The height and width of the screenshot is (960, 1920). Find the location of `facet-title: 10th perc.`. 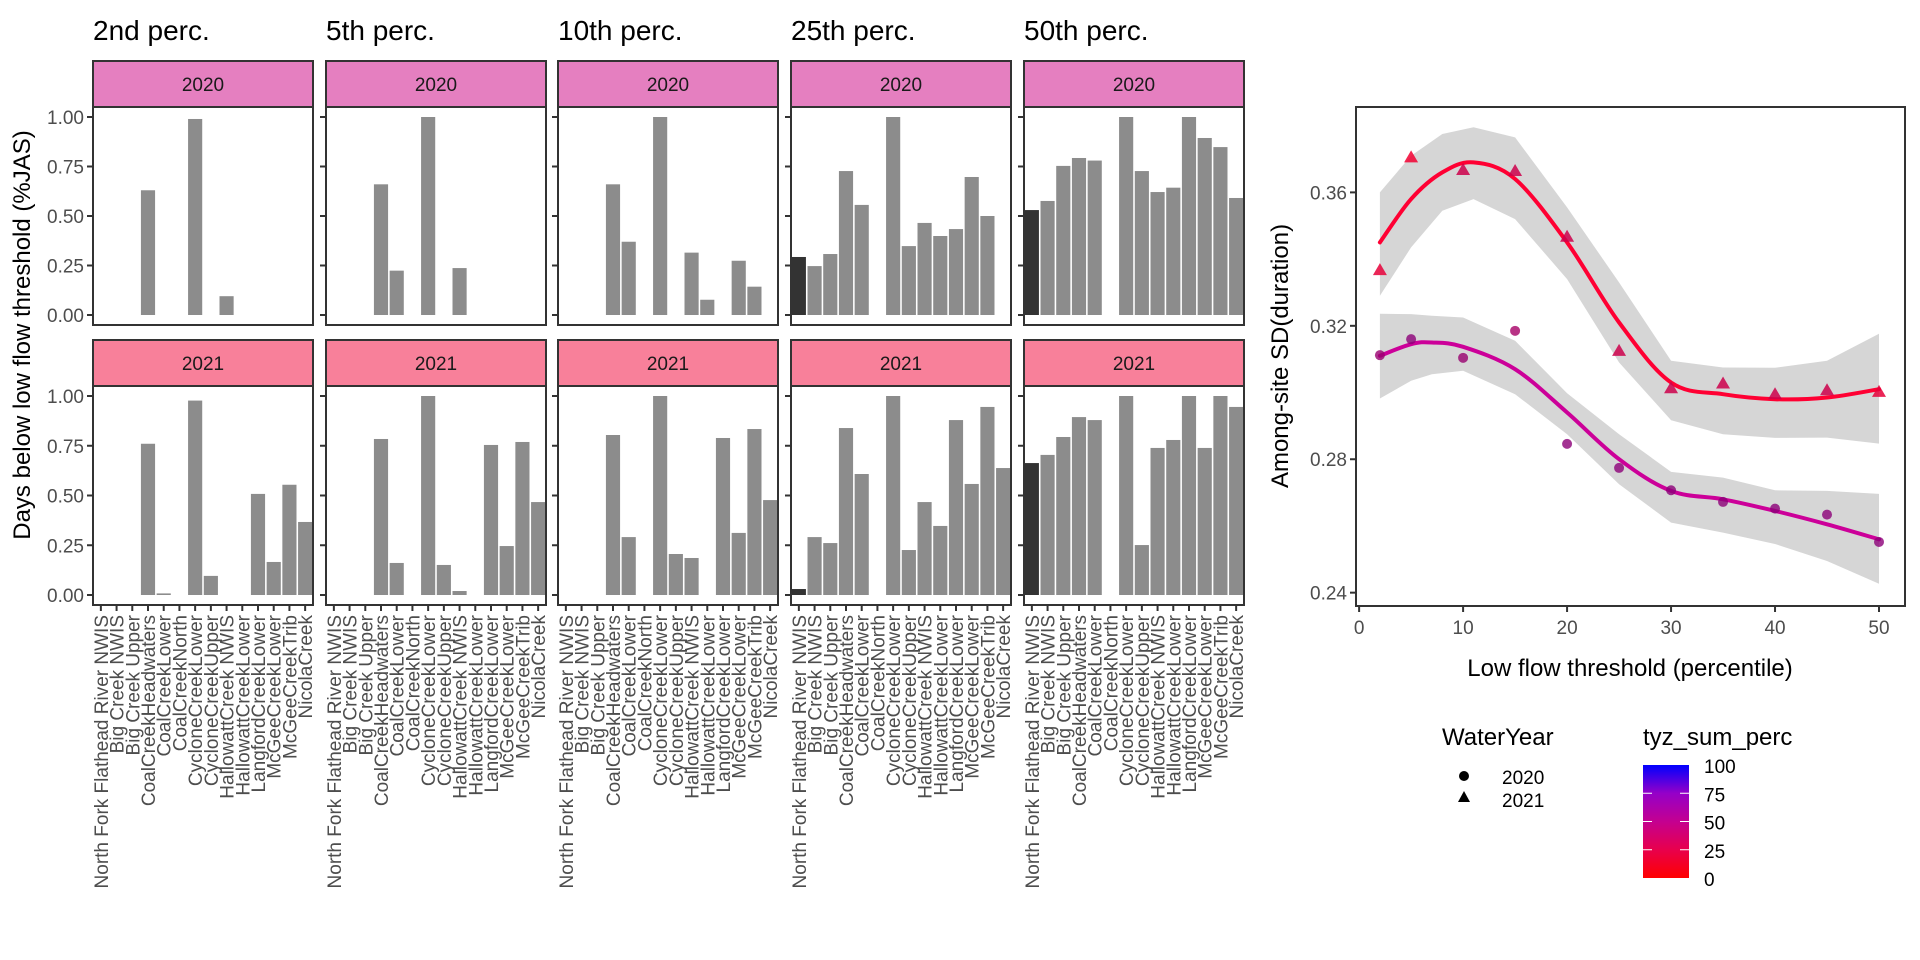

facet-title: 10th perc. is located at coordinates (620, 30).